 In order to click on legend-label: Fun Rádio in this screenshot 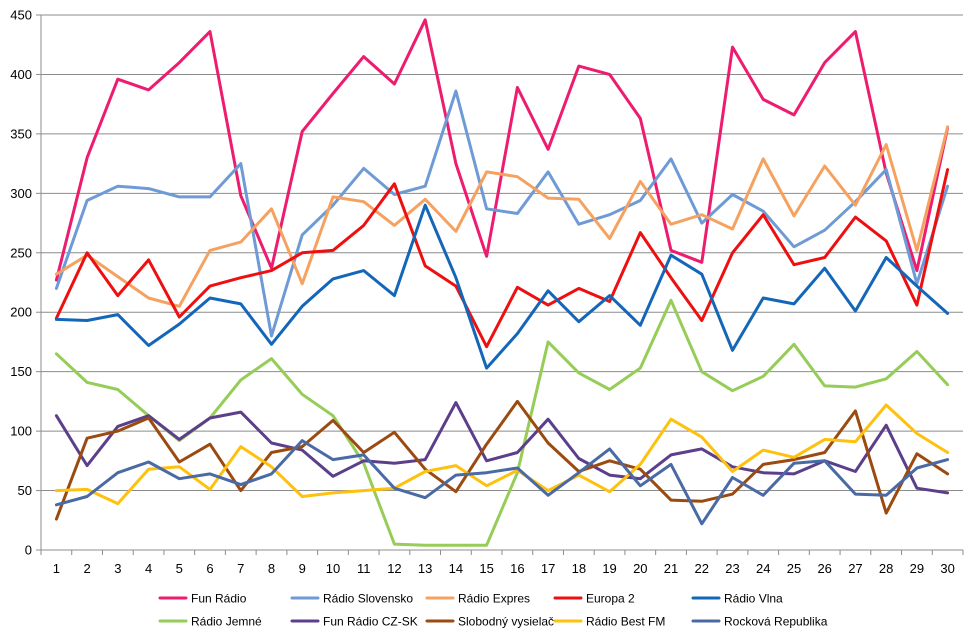, I will do `click(219, 599)`.